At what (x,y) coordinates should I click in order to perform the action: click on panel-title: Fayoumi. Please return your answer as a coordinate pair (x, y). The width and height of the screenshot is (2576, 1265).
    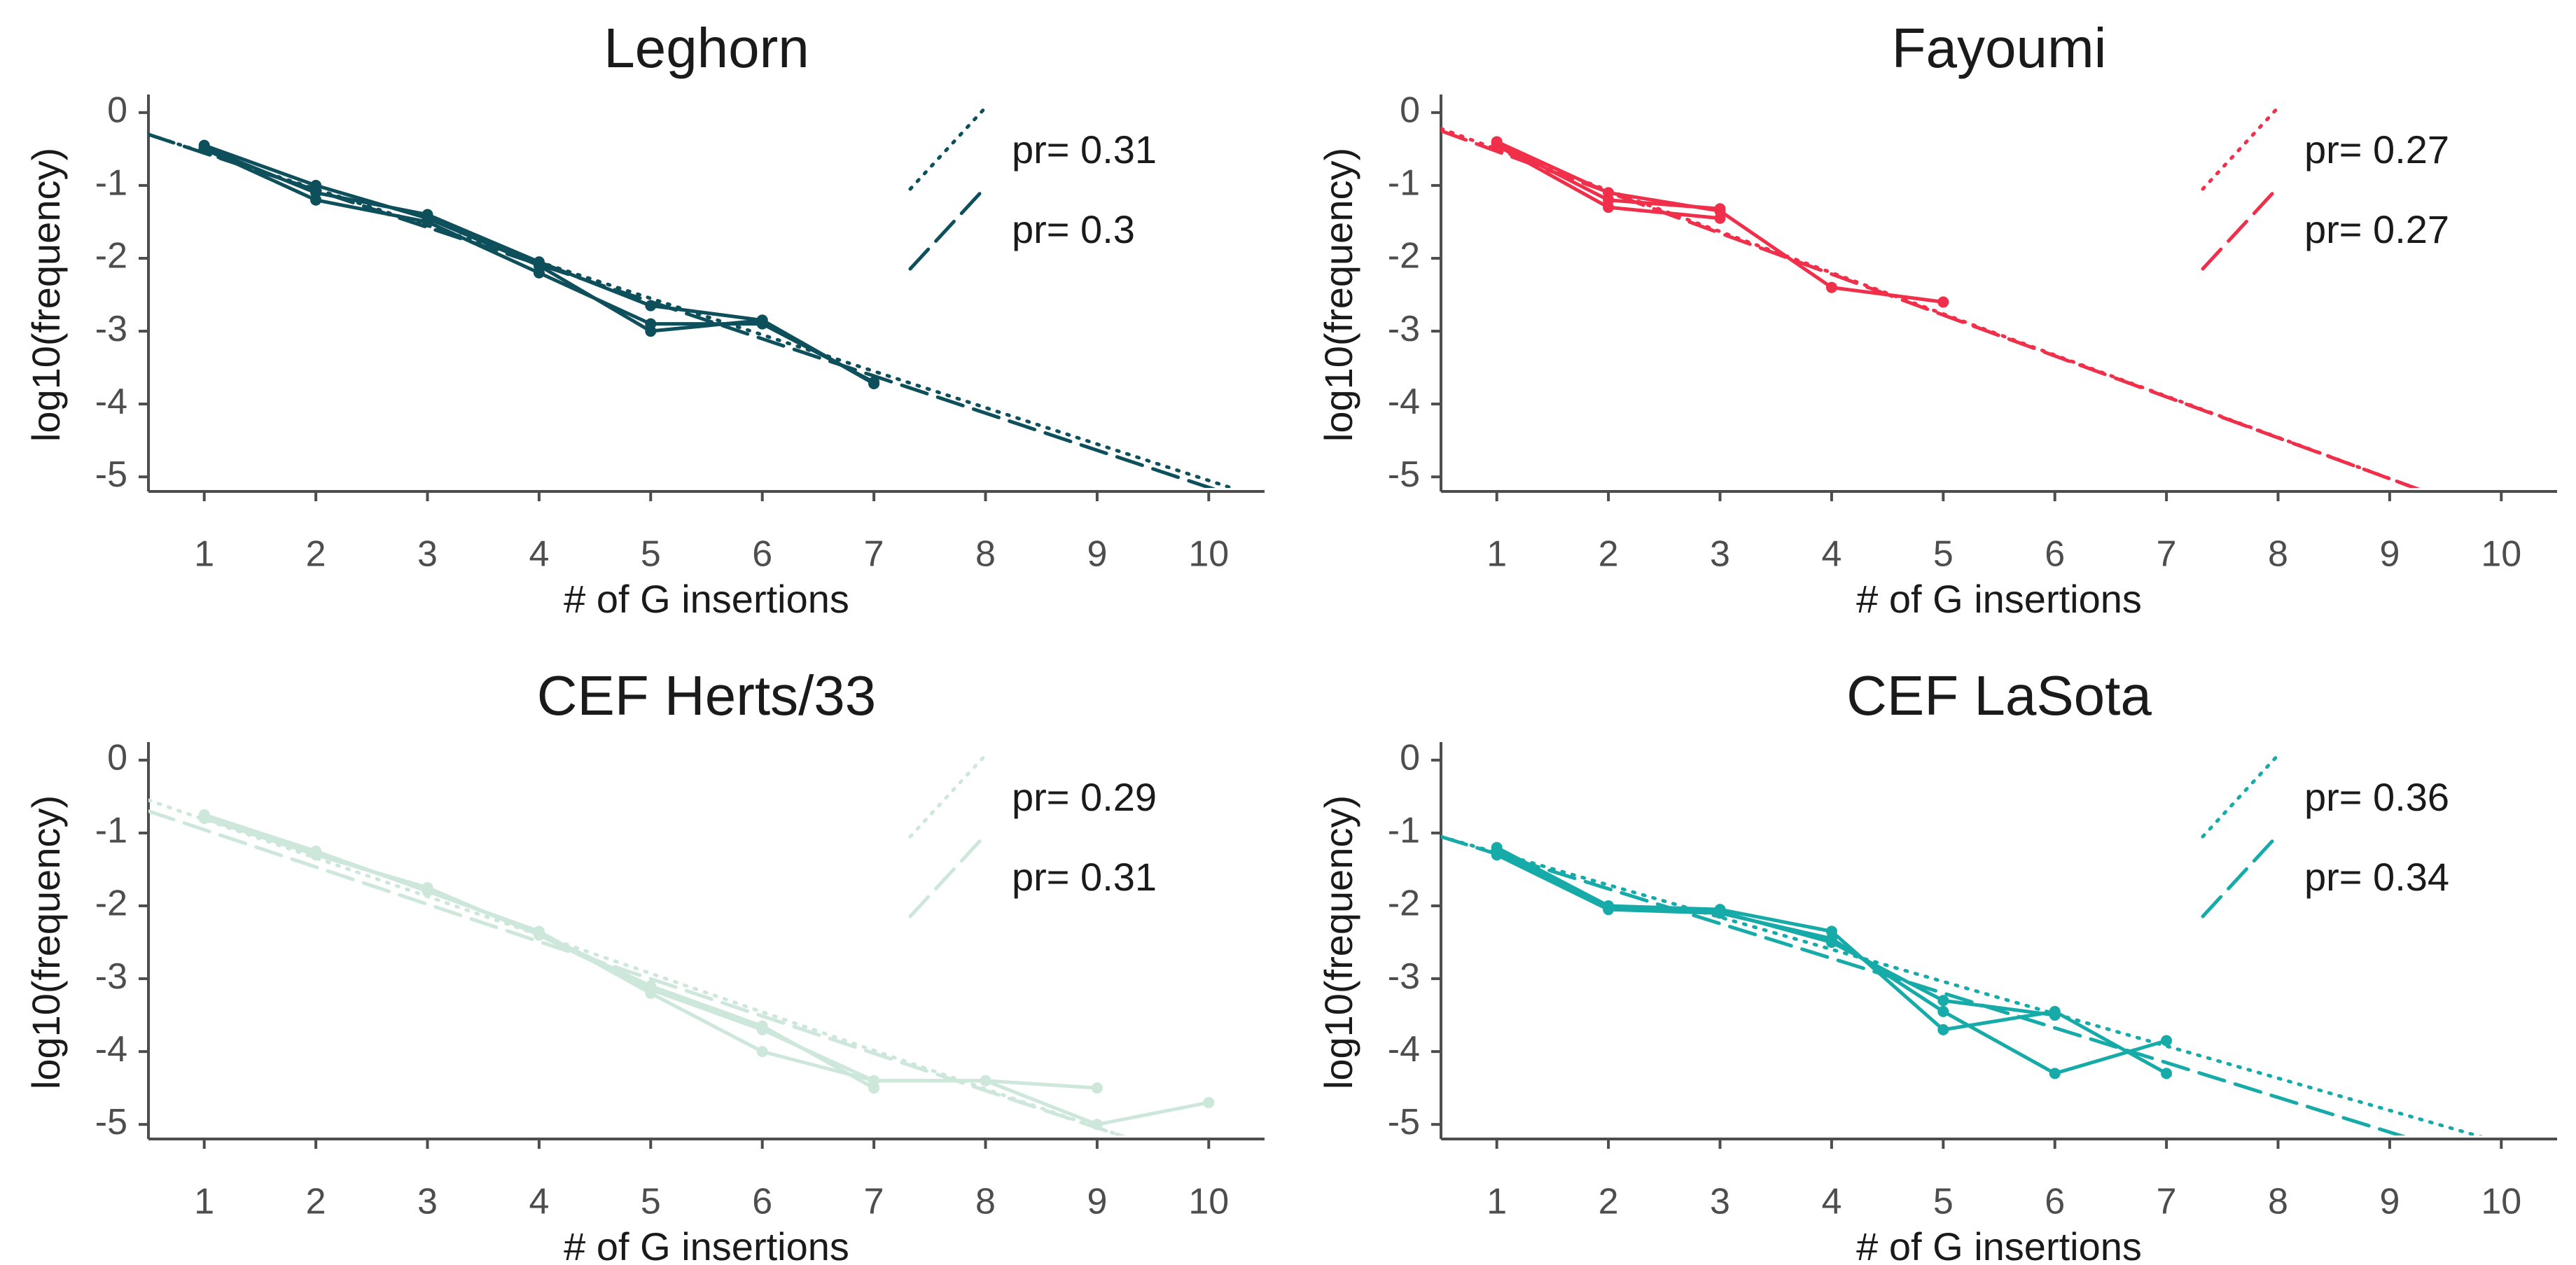
    Looking at the image, I should click on (1999, 48).